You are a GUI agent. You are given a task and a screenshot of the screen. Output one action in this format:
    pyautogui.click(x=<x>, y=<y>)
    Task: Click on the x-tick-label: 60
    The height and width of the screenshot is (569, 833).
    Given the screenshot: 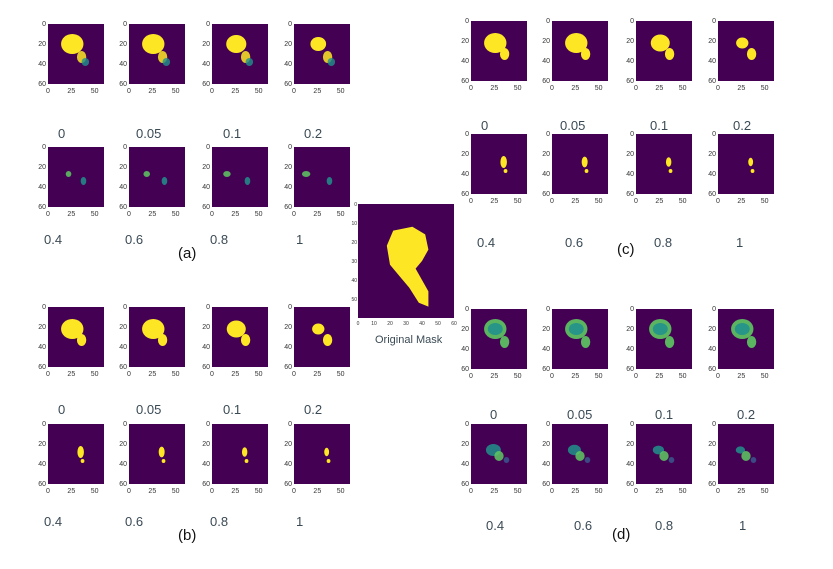 What is the action you would take?
    pyautogui.click(x=454, y=324)
    